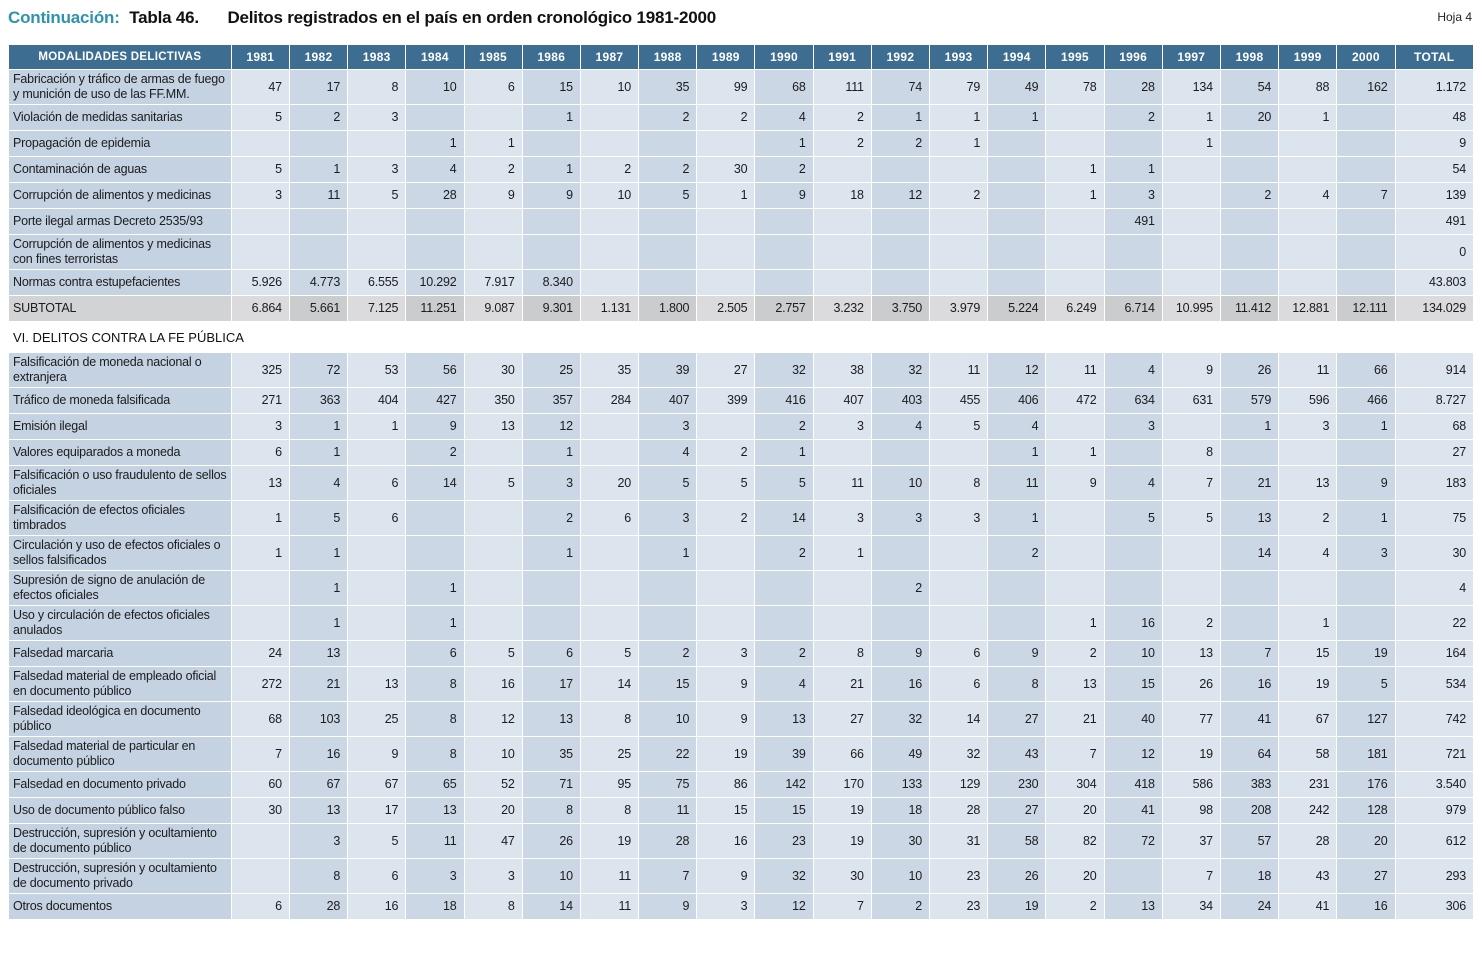 The width and height of the screenshot is (1482, 970). Describe the element at coordinates (1133, 400) in the screenshot. I see `cell-1996: 634` at that location.